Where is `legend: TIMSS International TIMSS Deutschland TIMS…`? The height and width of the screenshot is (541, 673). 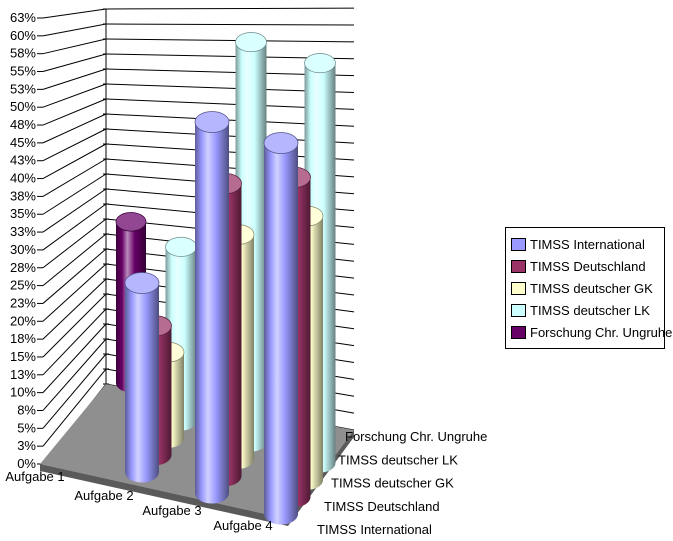 legend: TIMSS International TIMSS Deutschland TIMS… is located at coordinates (588, 288).